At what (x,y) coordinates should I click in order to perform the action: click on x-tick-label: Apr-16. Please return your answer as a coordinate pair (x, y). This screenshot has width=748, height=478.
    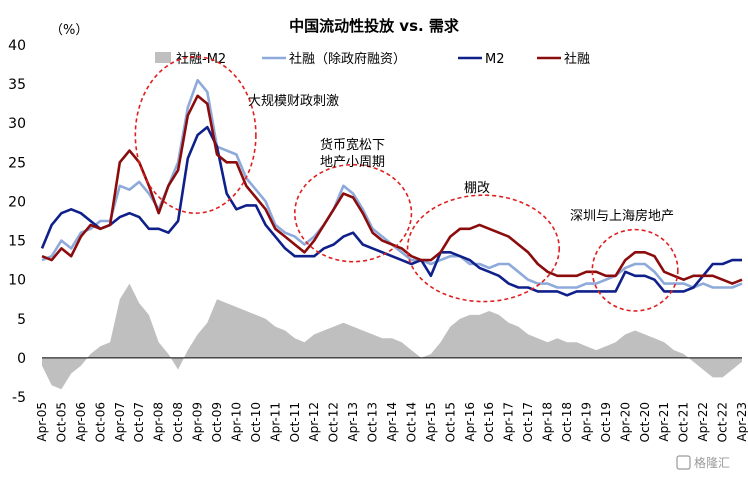
    Looking at the image, I should click on (470, 422).